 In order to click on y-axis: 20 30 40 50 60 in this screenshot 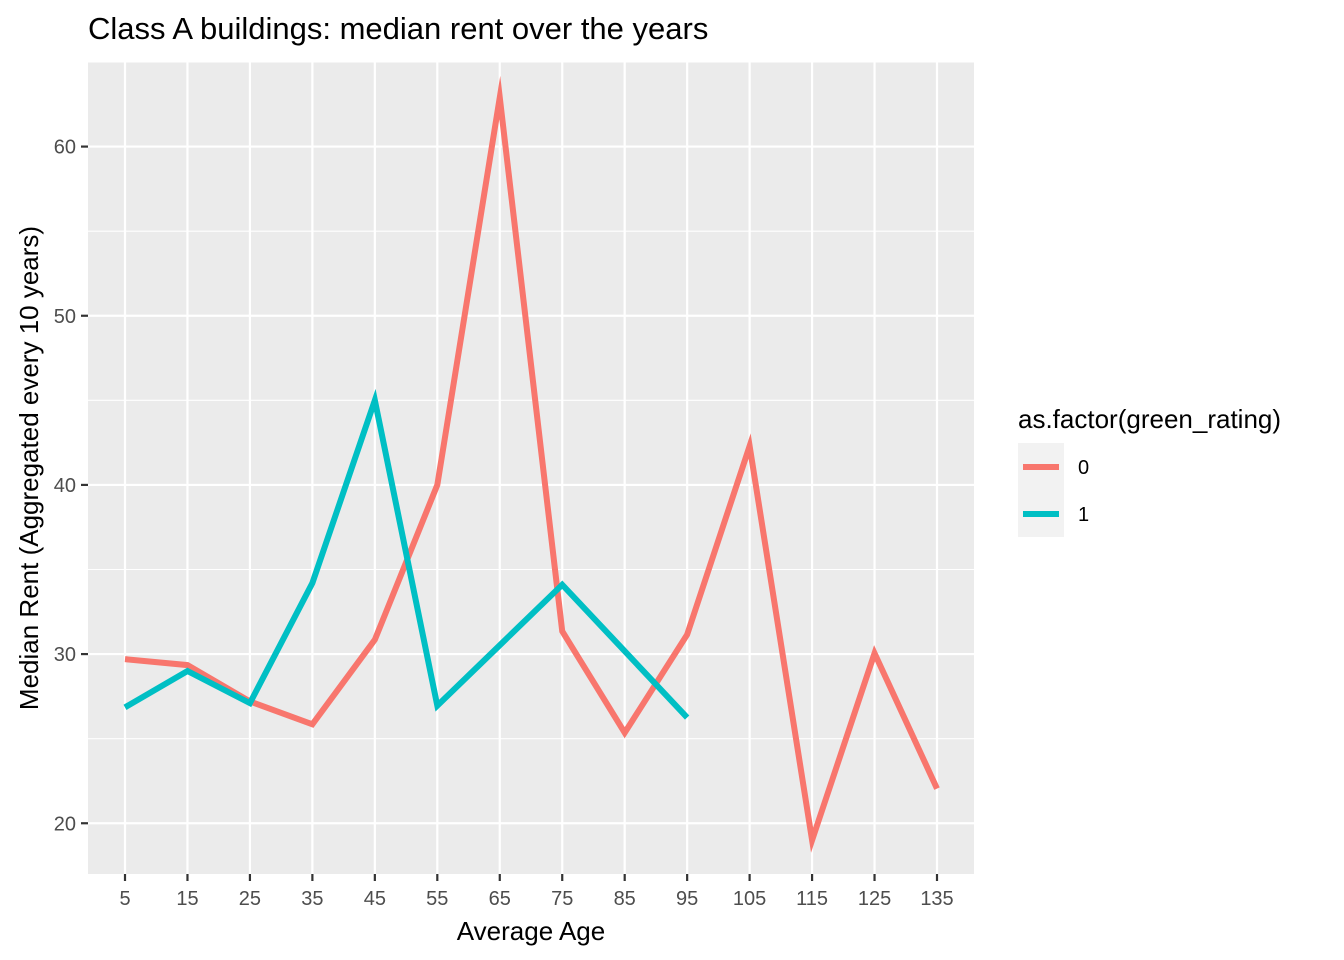, I will do `click(71, 486)`.